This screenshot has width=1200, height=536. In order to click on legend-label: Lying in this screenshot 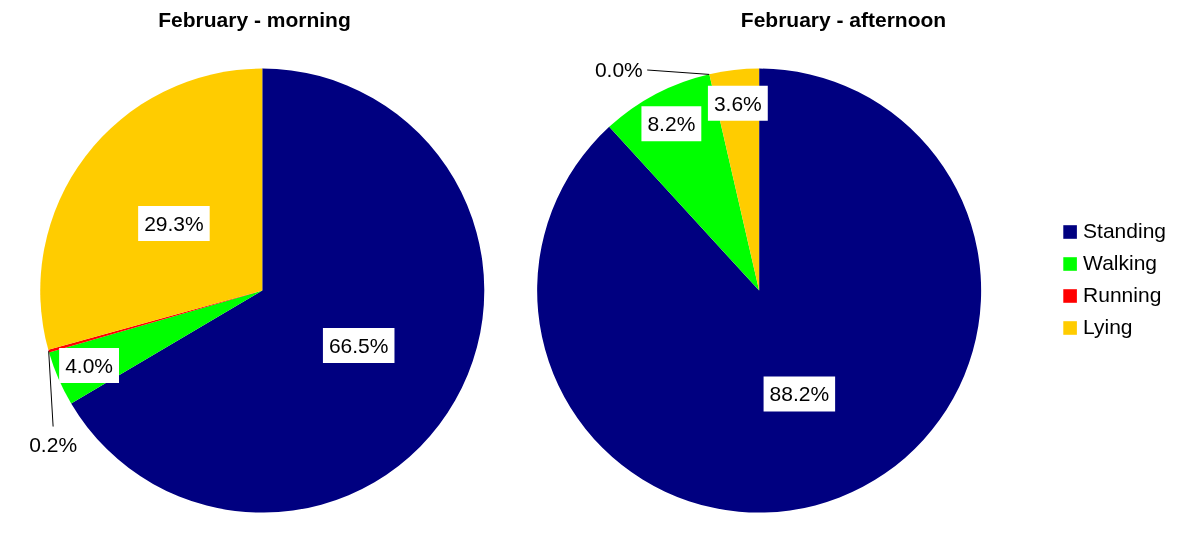, I will do `click(1108, 327)`.